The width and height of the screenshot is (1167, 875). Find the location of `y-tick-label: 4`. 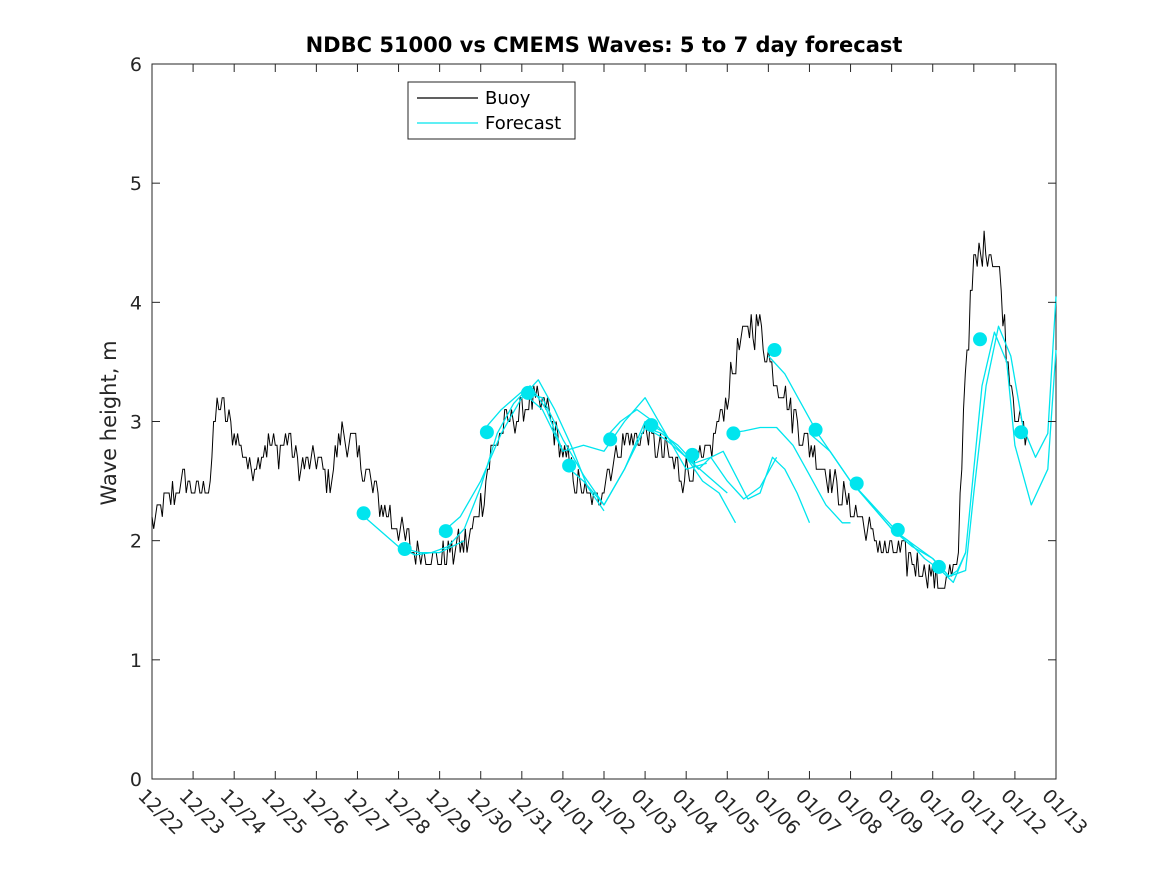

y-tick-label: 4 is located at coordinates (136, 303).